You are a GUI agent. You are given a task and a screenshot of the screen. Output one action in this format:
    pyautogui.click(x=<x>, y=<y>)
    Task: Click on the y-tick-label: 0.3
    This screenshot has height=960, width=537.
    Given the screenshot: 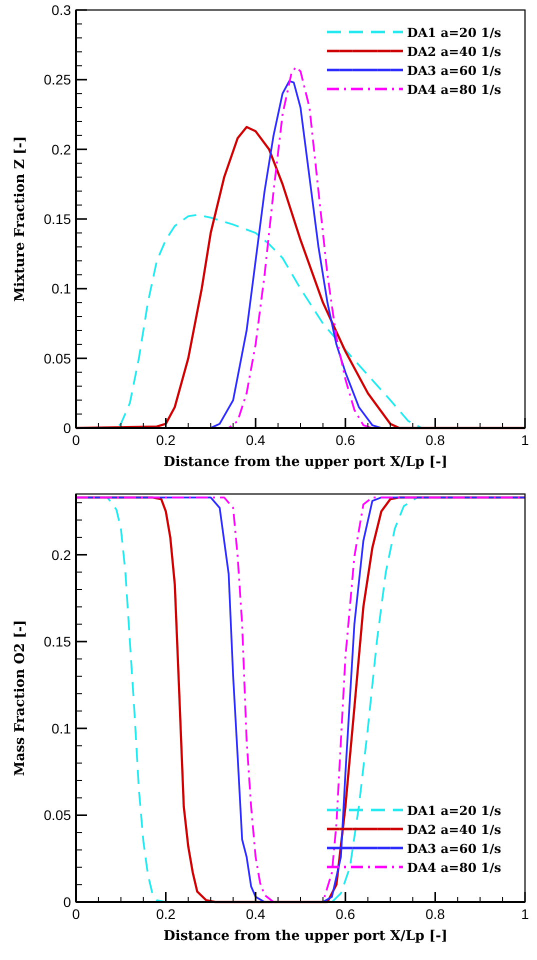 What is the action you would take?
    pyautogui.click(x=62, y=10)
    